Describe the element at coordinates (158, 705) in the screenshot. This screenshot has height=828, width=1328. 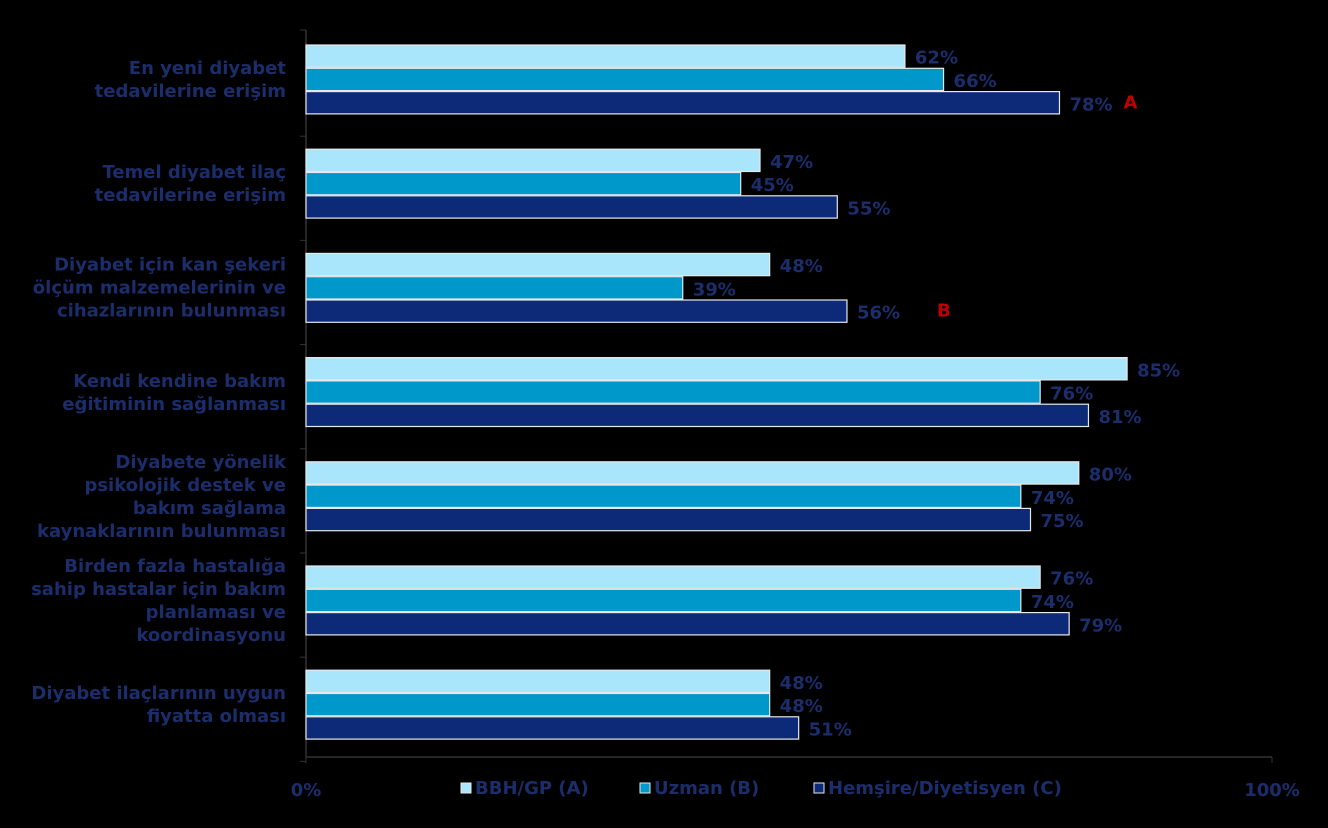
I see `category-label: Diyabet ilaçlarının uygun fiyatta olması` at that location.